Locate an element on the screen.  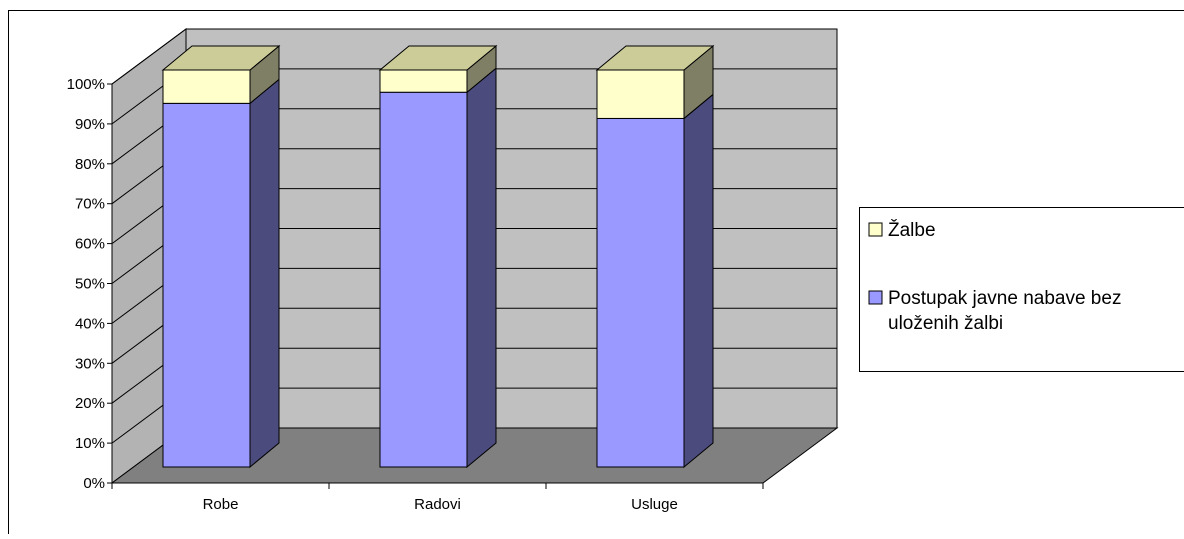
legend-swatch-zalbe is located at coordinates (875, 229).